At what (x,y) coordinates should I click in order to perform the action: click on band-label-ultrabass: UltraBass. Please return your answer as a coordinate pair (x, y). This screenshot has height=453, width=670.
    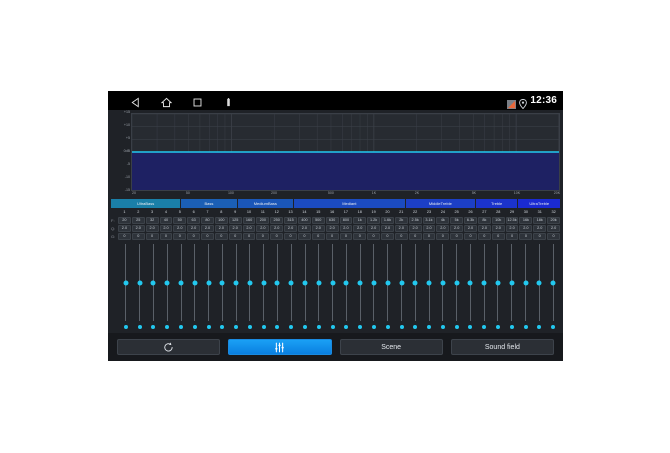
    Looking at the image, I should click on (146, 203).